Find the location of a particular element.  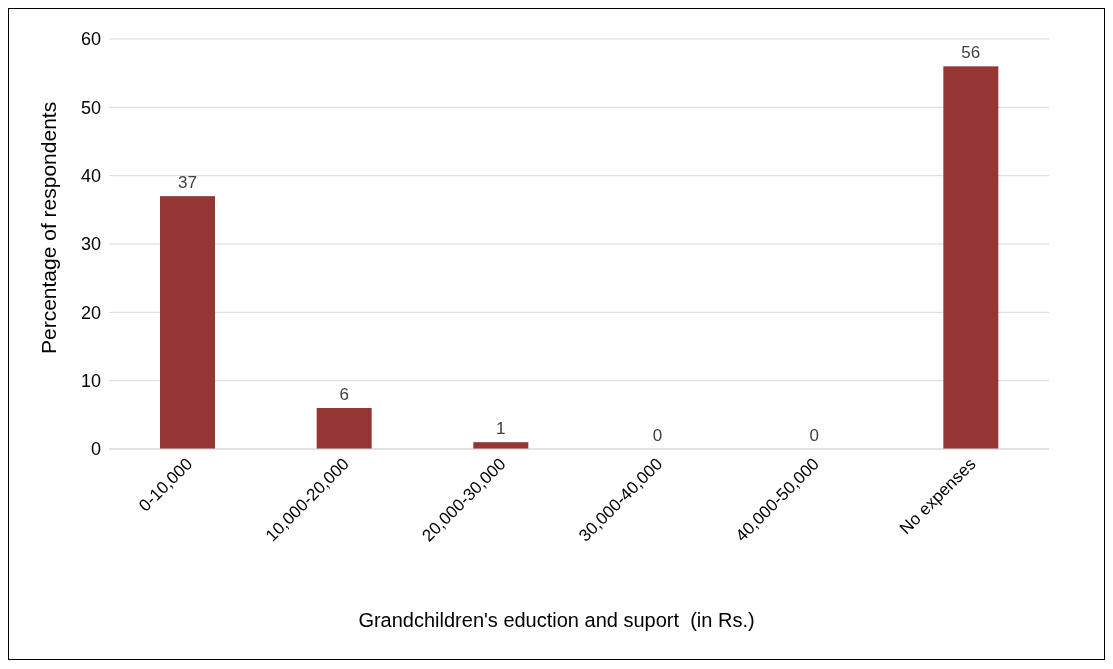

data-label: 56 is located at coordinates (971, 53).